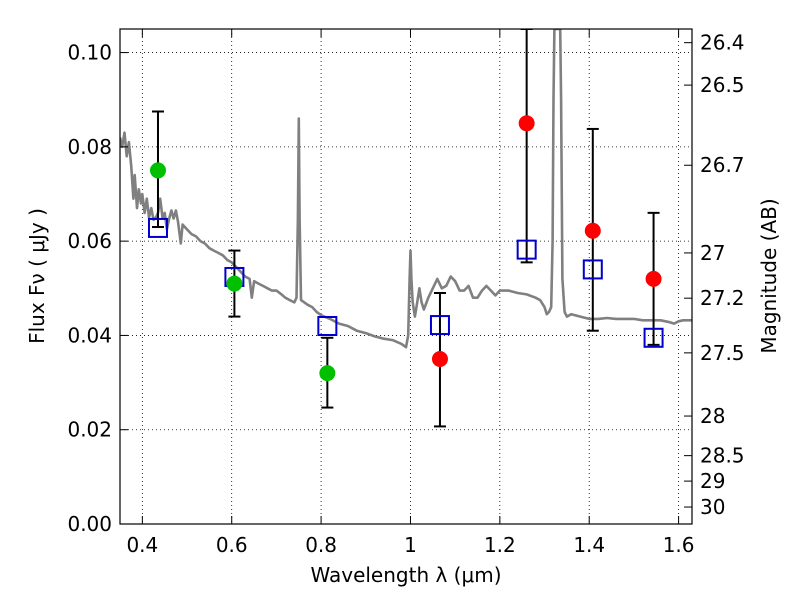  I want to click on x-tick-label: 0.8, so click(321, 545).